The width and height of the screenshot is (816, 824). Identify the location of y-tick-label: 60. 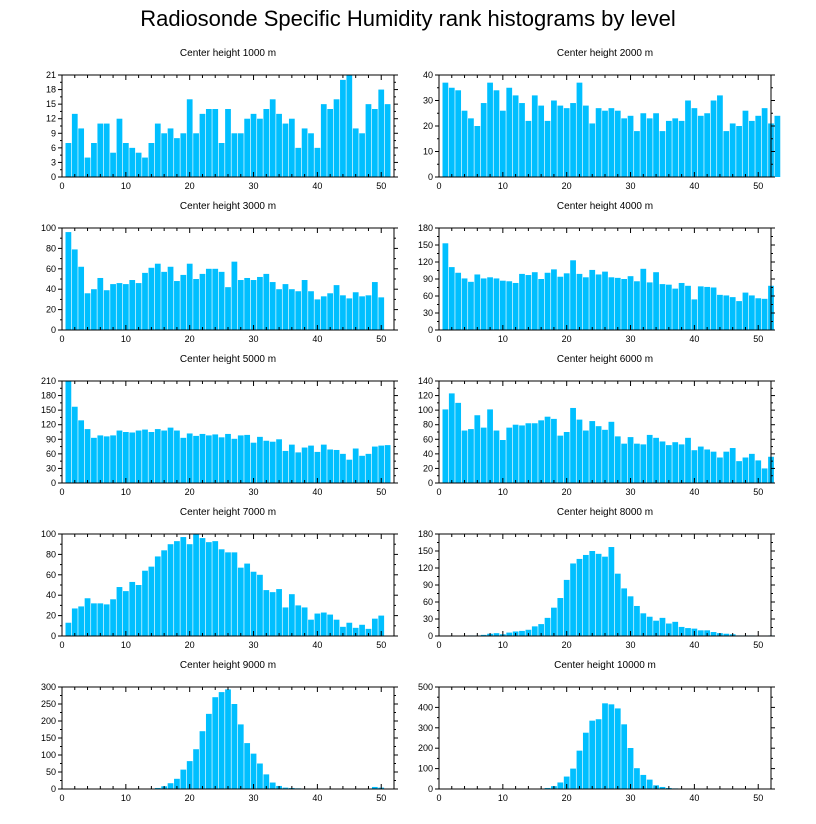
(428, 296).